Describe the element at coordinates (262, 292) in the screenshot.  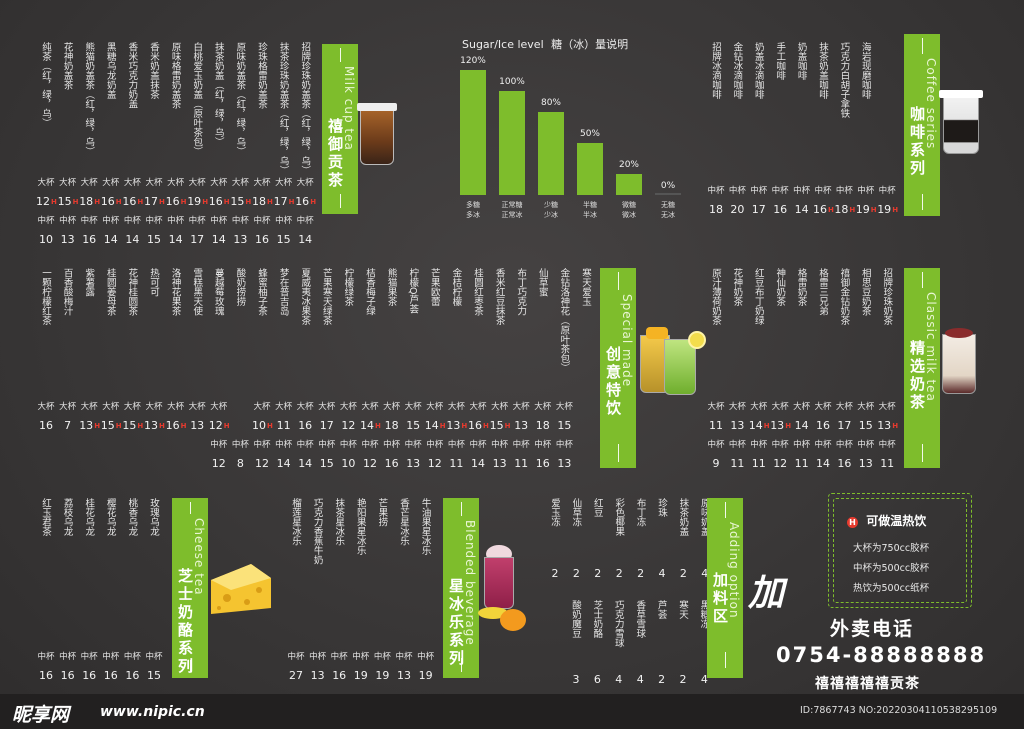
I see `special-item: 蜂蜜柚子茶` at that location.